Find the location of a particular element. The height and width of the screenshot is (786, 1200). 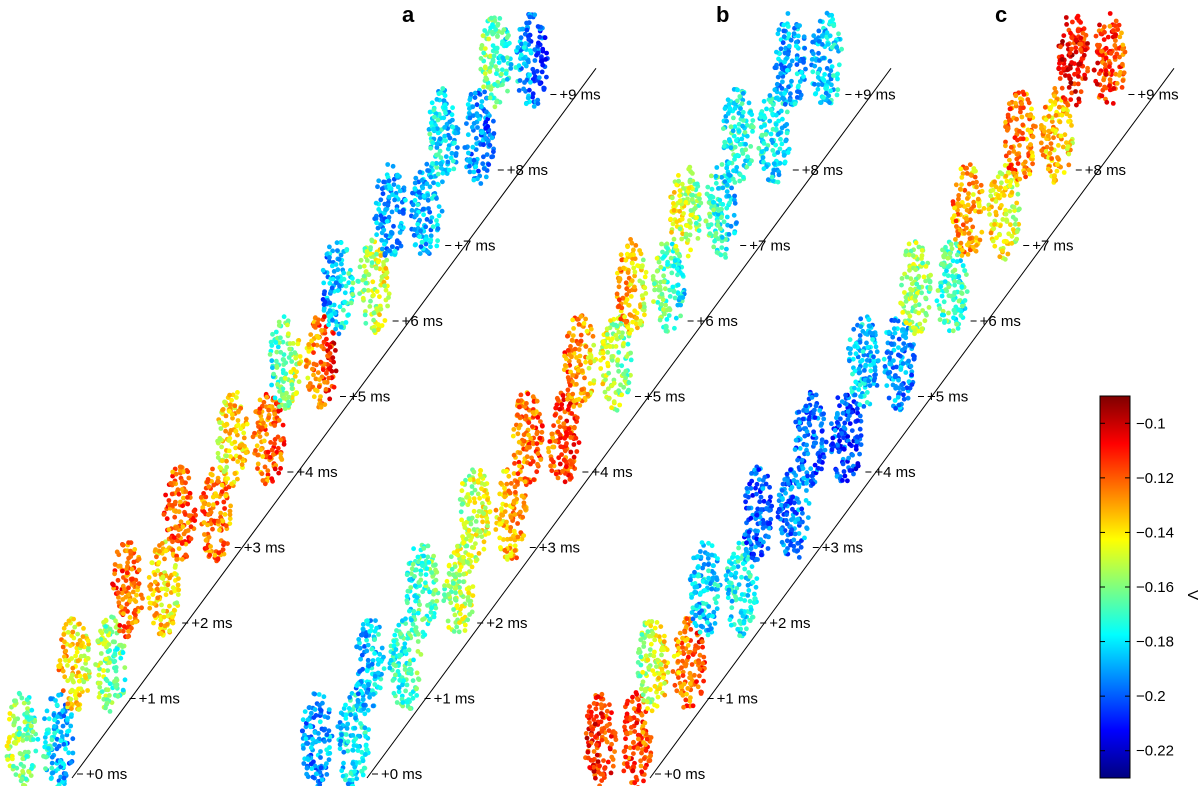

time-tick-label: +7 ms is located at coordinates (769, 246).